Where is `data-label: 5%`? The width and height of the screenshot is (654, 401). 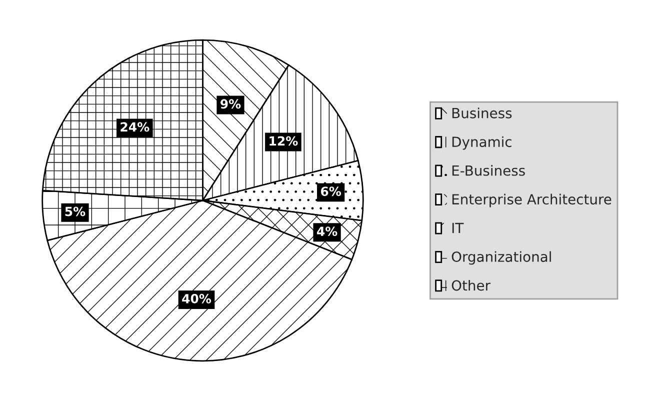 data-label: 5% is located at coordinates (75, 211).